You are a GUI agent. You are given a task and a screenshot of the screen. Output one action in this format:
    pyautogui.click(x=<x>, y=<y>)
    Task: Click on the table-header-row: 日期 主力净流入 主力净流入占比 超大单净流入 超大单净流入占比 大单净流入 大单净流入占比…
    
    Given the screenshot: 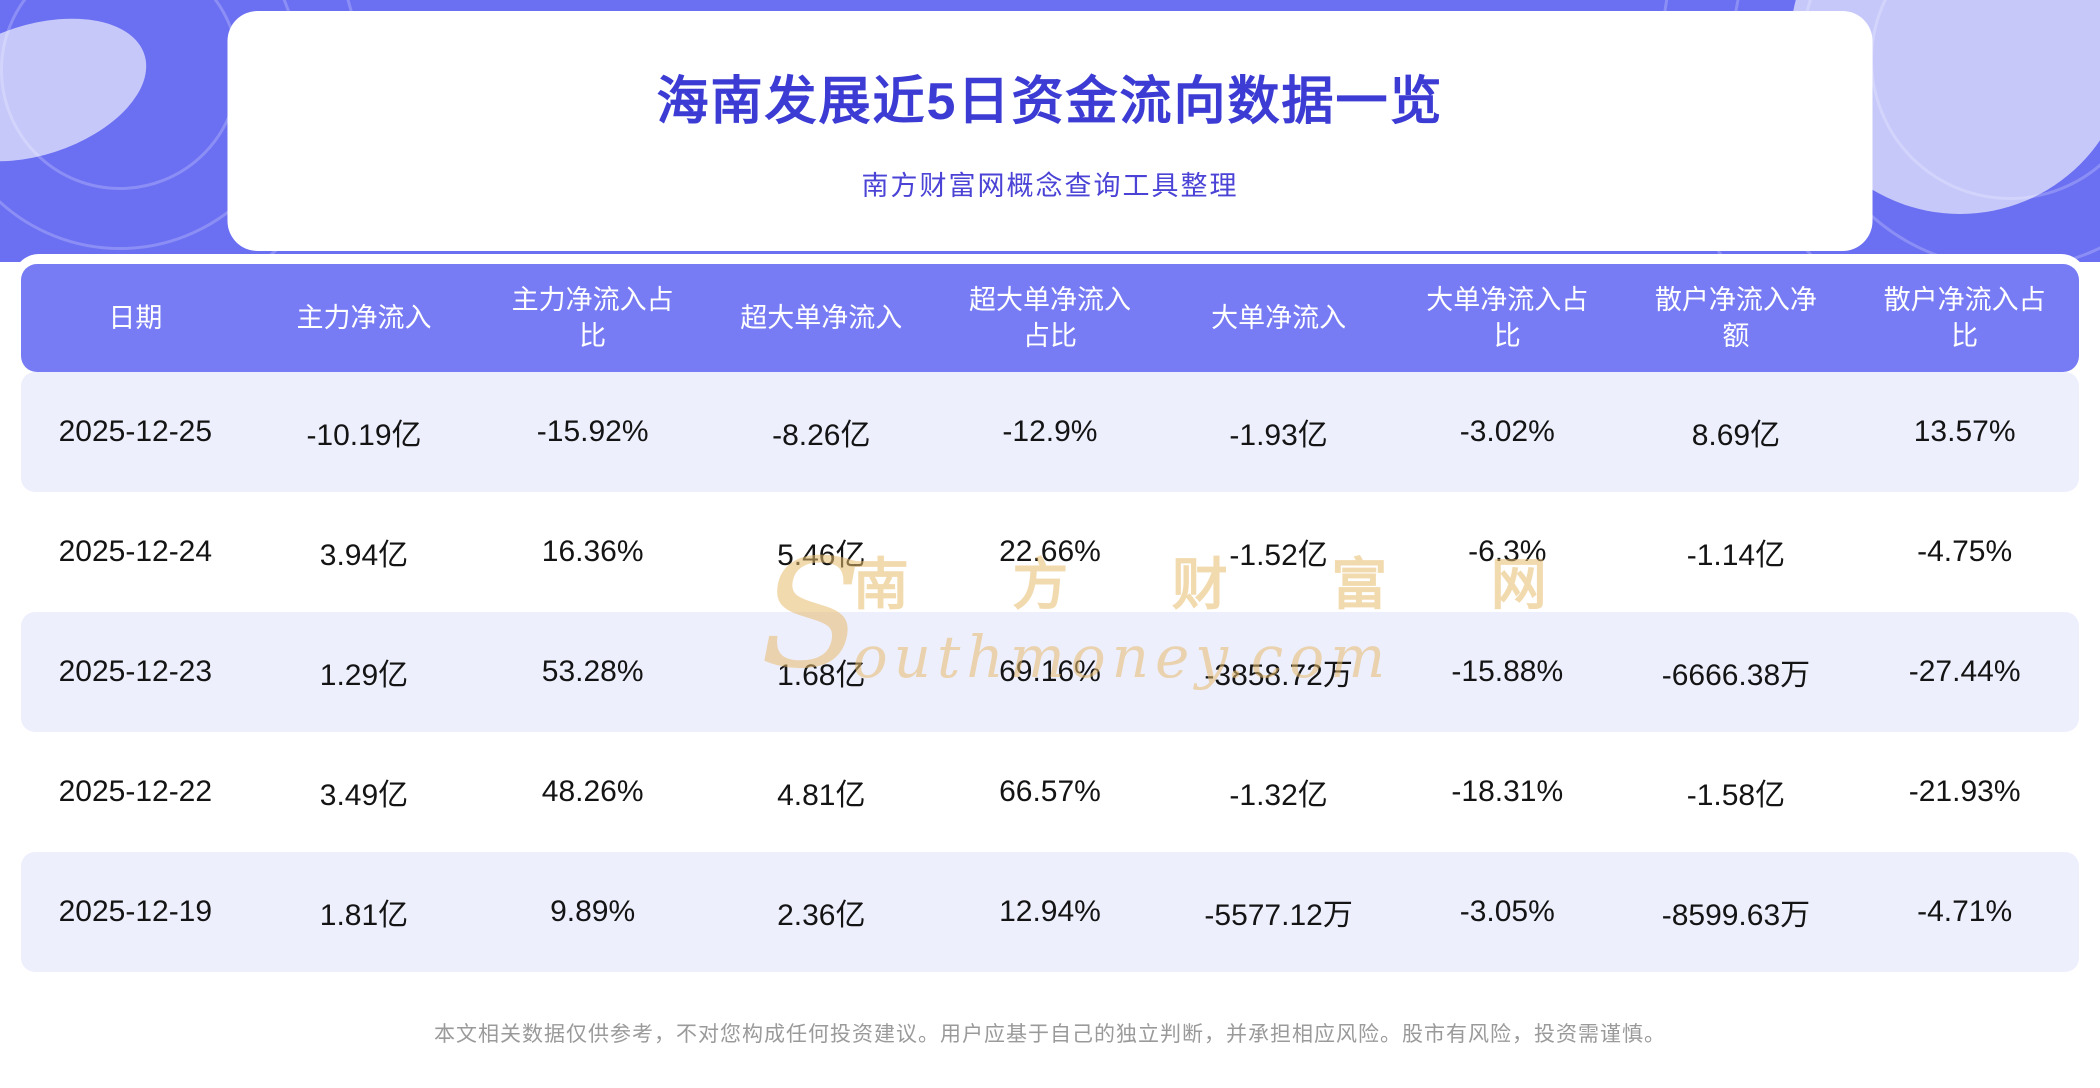 What is the action you would take?
    pyautogui.click(x=1050, y=318)
    